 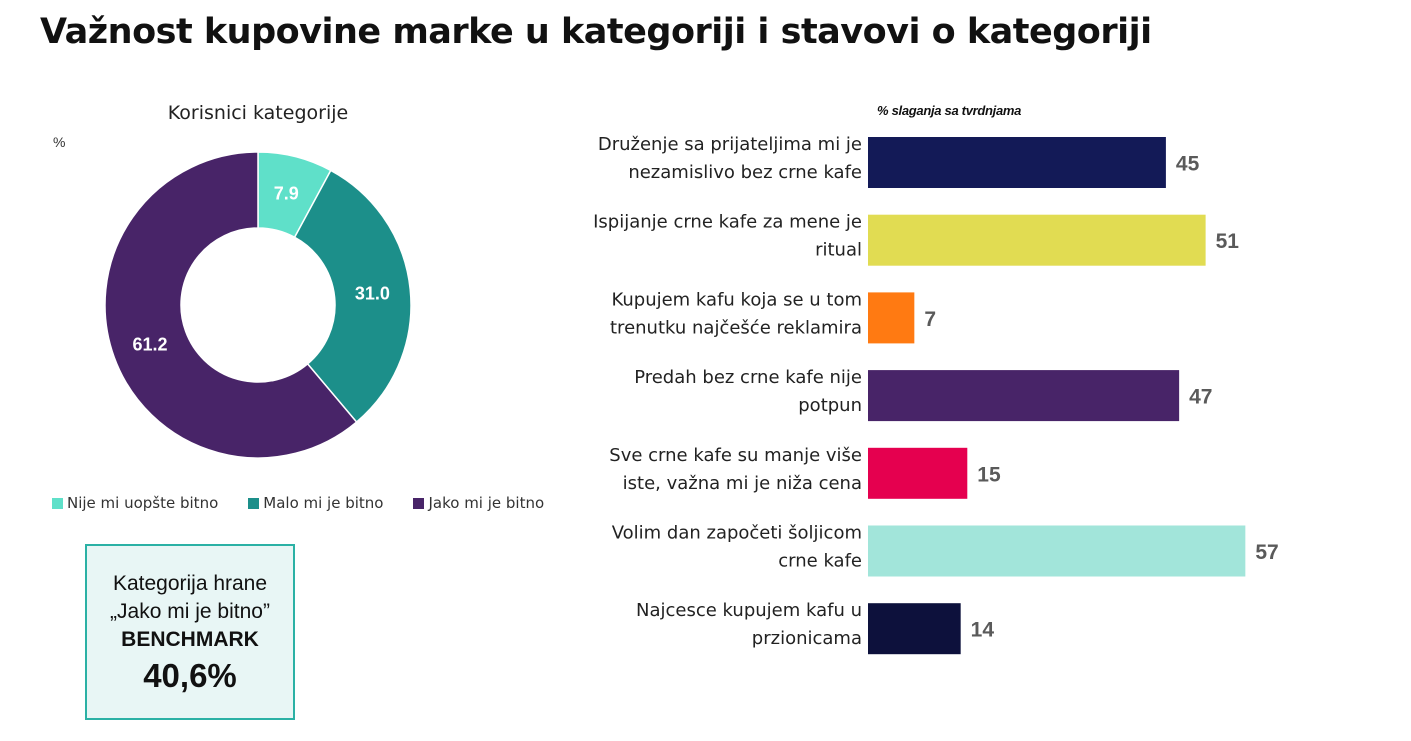 I want to click on donut-slice-label: 61.2, so click(x=149, y=344).